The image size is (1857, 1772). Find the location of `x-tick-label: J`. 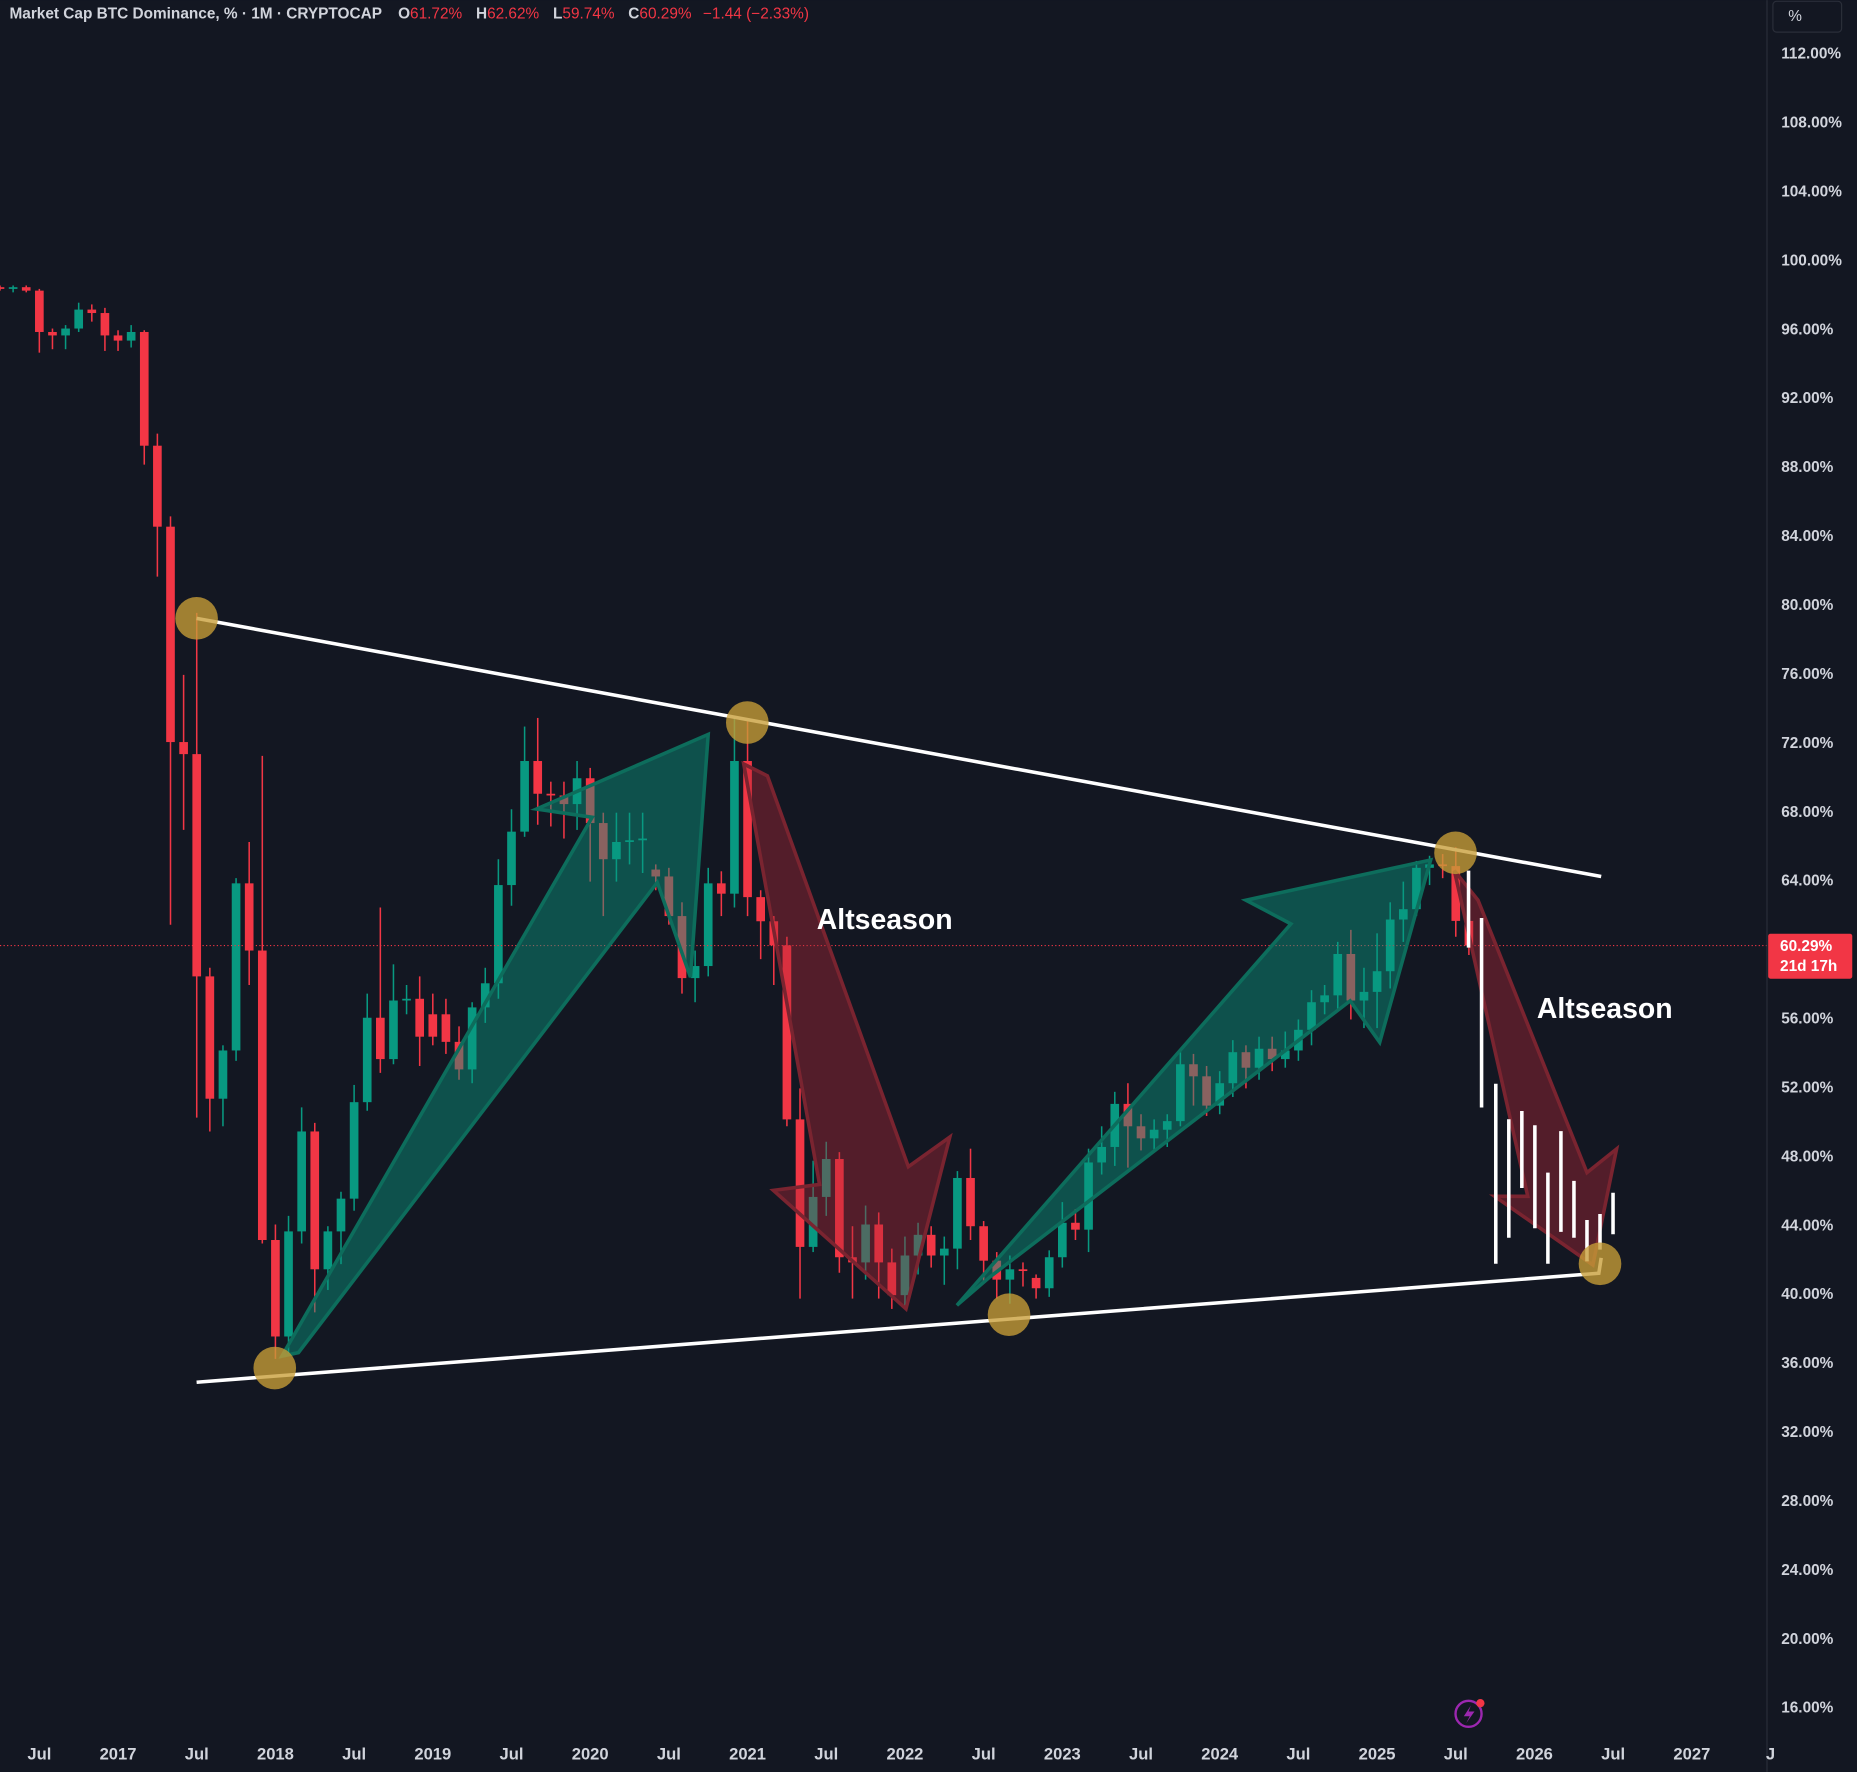

x-tick-label: J is located at coordinates (1770, 1754).